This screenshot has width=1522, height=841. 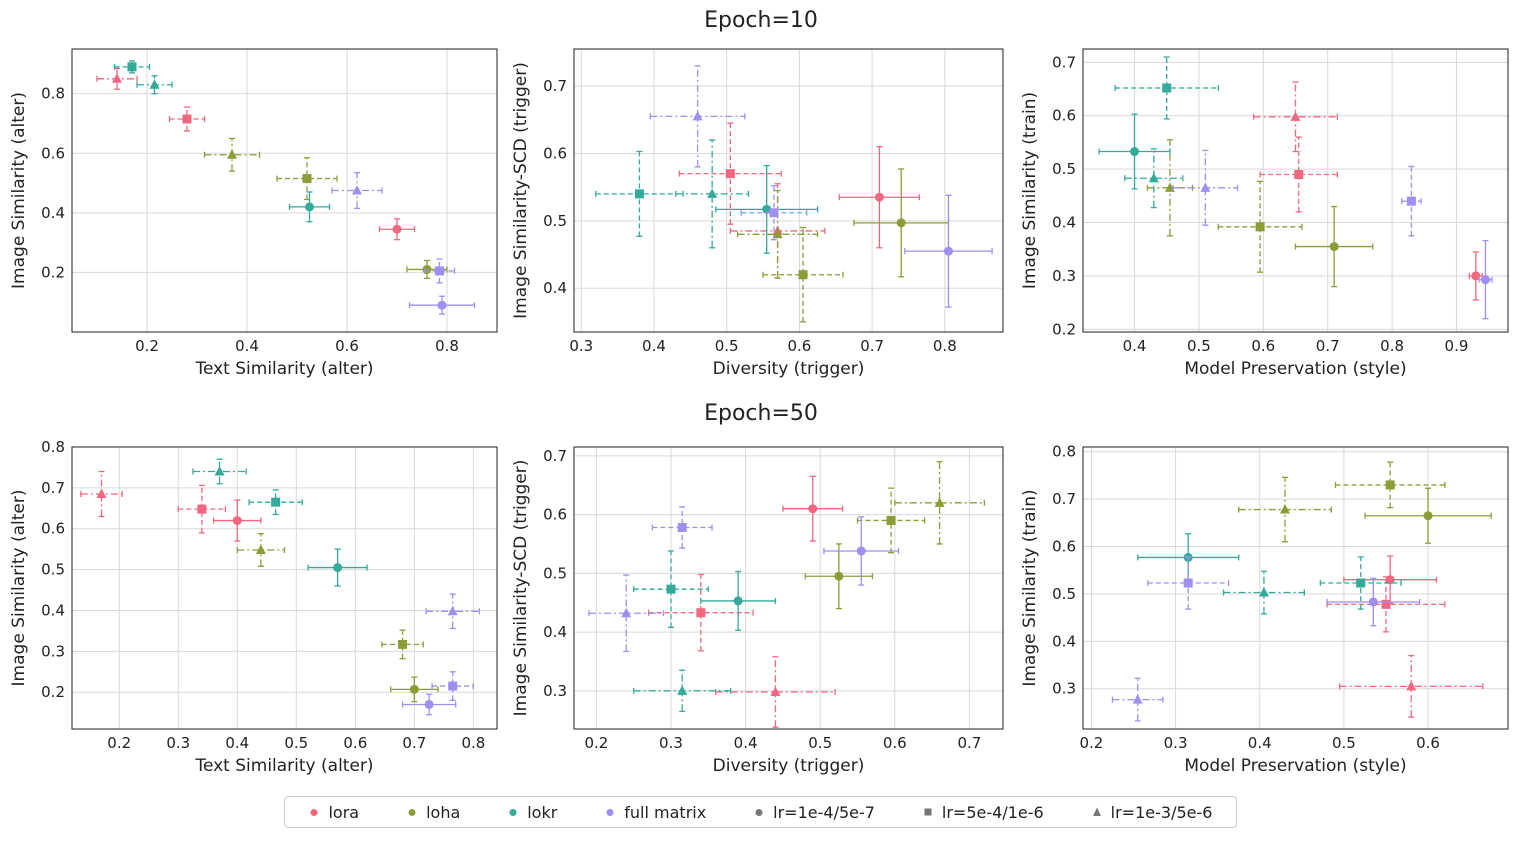 I want to click on legend-item: lr=1e-3/5e-6, so click(x=1152, y=812).